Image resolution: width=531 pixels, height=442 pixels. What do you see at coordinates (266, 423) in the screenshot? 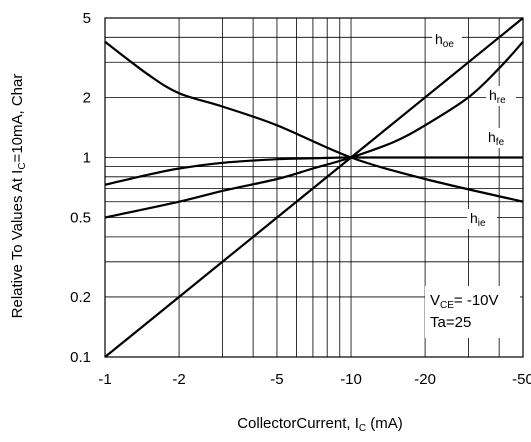
I see `x-axis-title-main: Collector` at bounding box center [266, 423].